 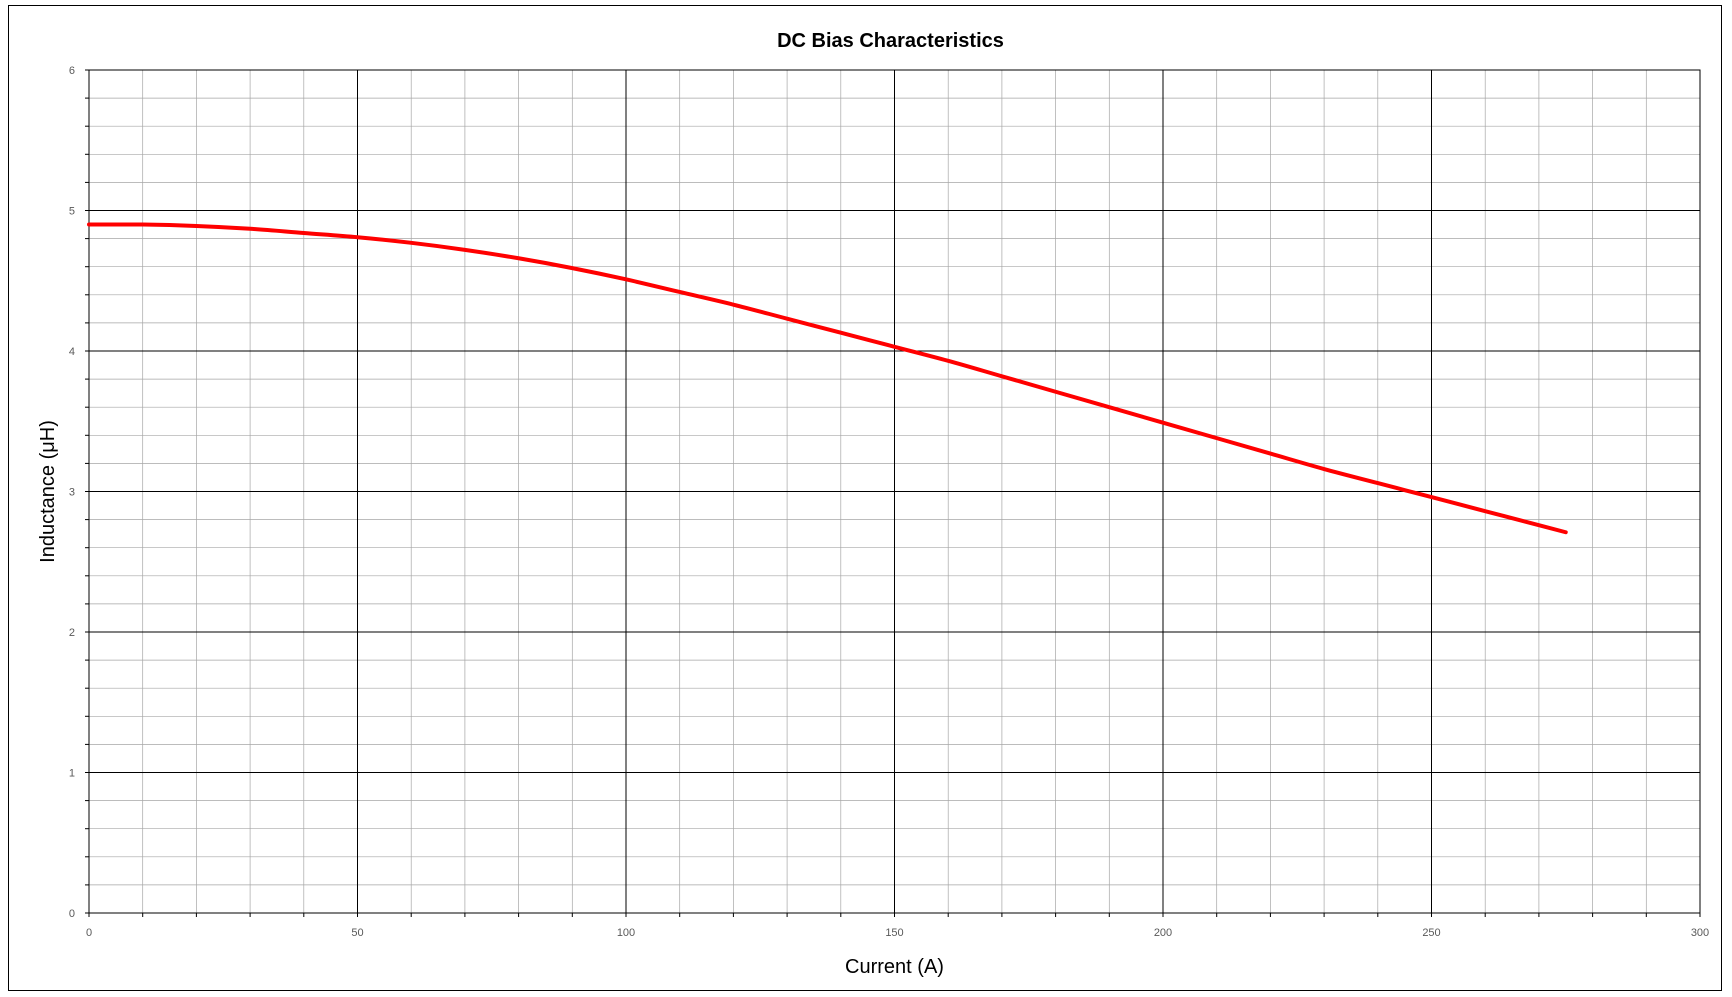 What do you see at coordinates (357, 933) in the screenshot?
I see `x-tick-label: 50` at bounding box center [357, 933].